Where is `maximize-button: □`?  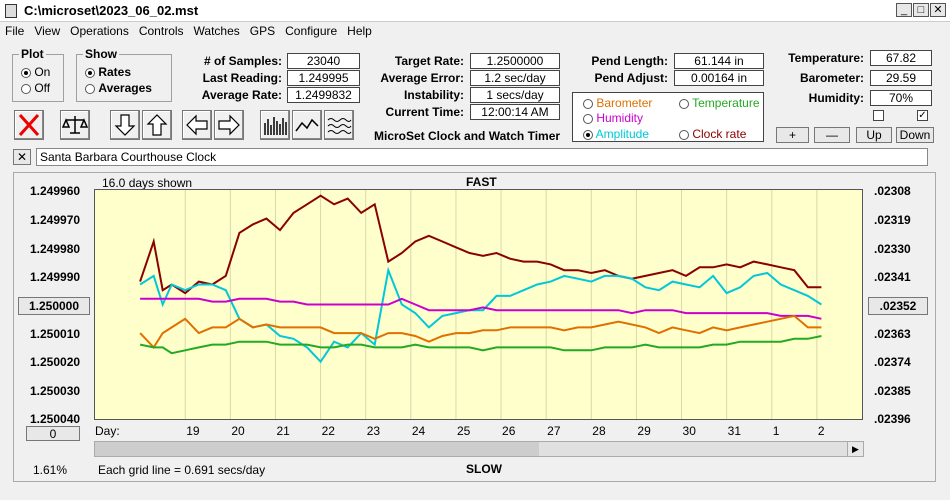 maximize-button: □ is located at coordinates (921, 10).